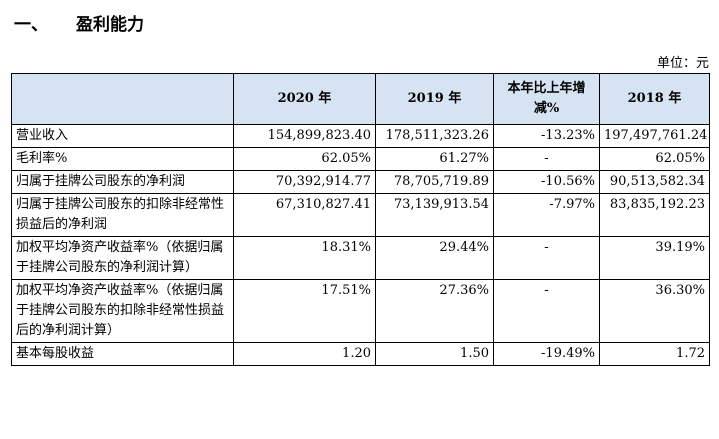  Describe the element at coordinates (122, 136) in the screenshot. I see `row-label: 营业收入` at that location.